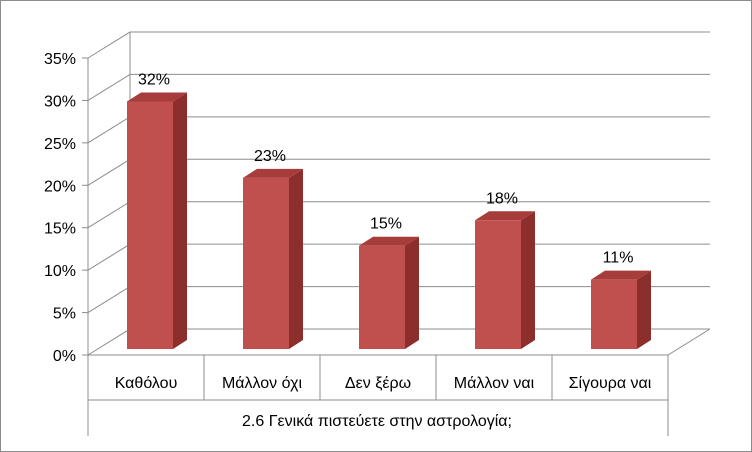  What do you see at coordinates (60, 59) in the screenshot?
I see `y-tick-label: 35%` at bounding box center [60, 59].